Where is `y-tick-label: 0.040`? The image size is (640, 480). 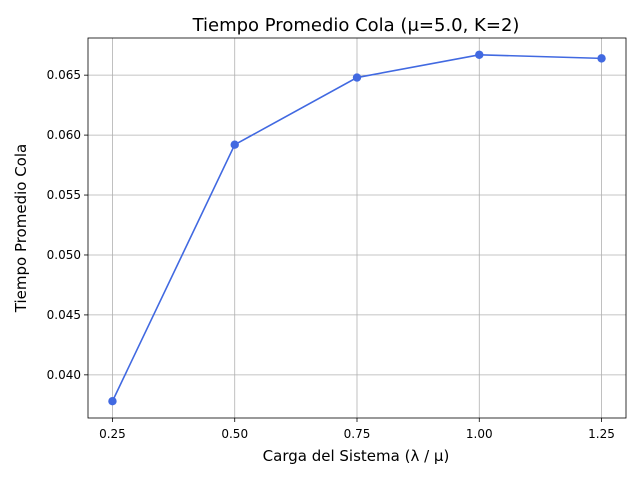
y-tick-label: 0.040 is located at coordinates (64, 375).